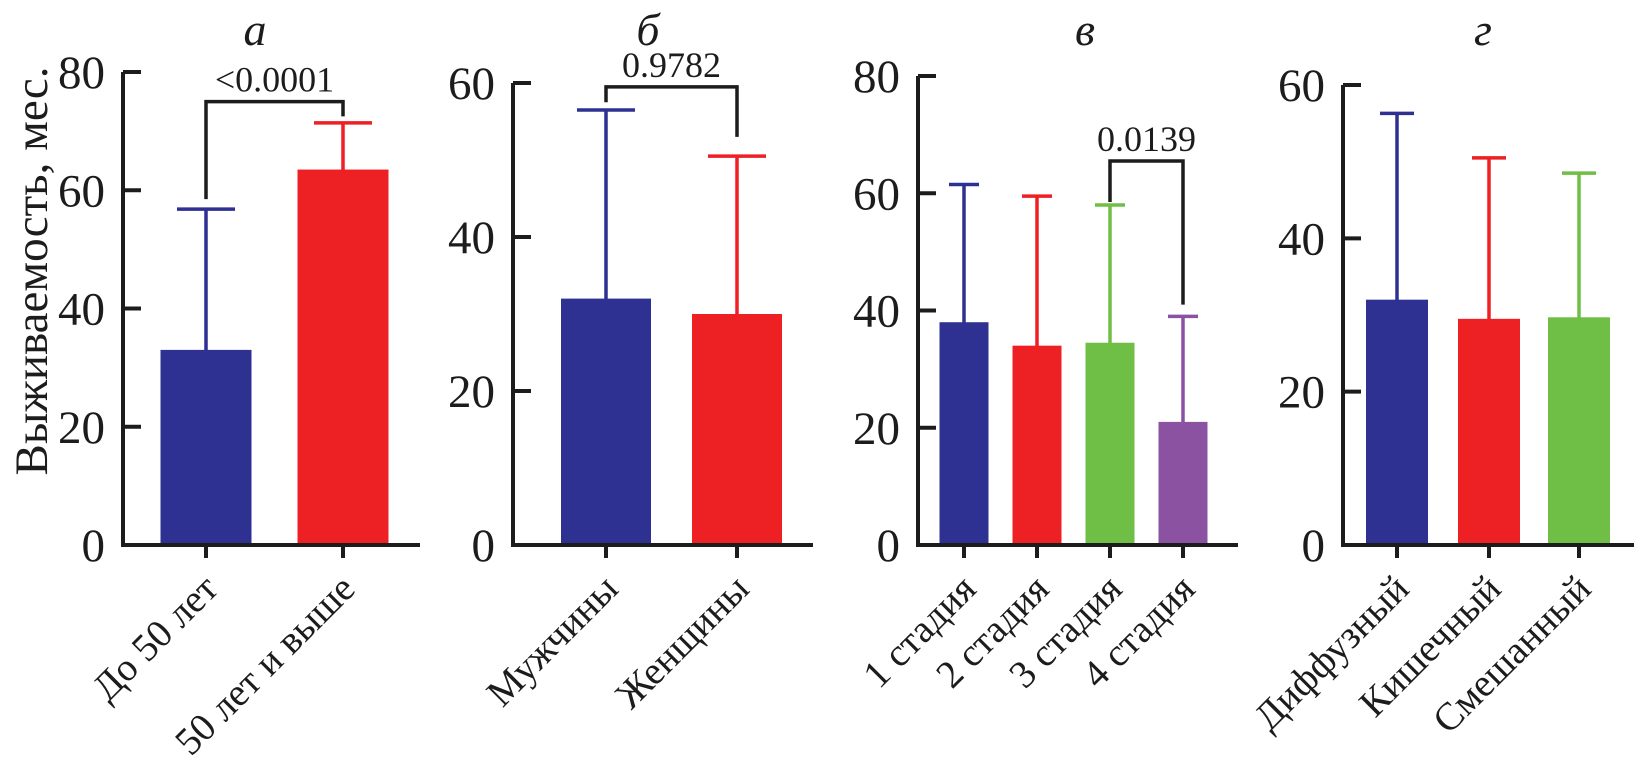 The width and height of the screenshot is (1640, 772). I want to click on panel-v-axes, so click(1077, 311).